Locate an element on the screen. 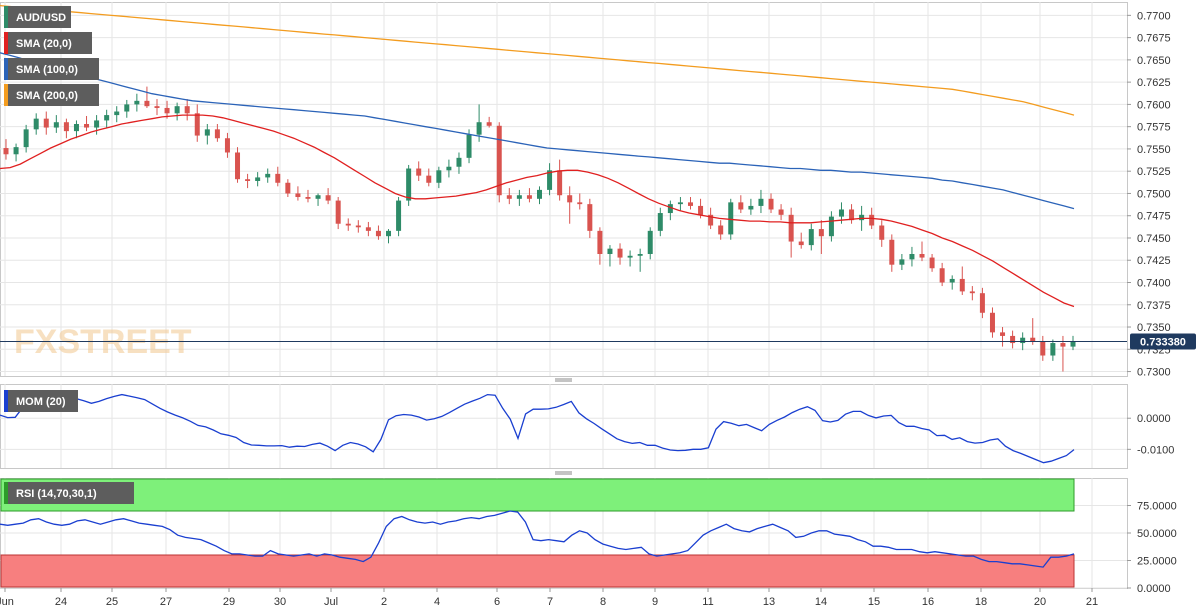  x-tick-label: 4 is located at coordinates (437, 602).